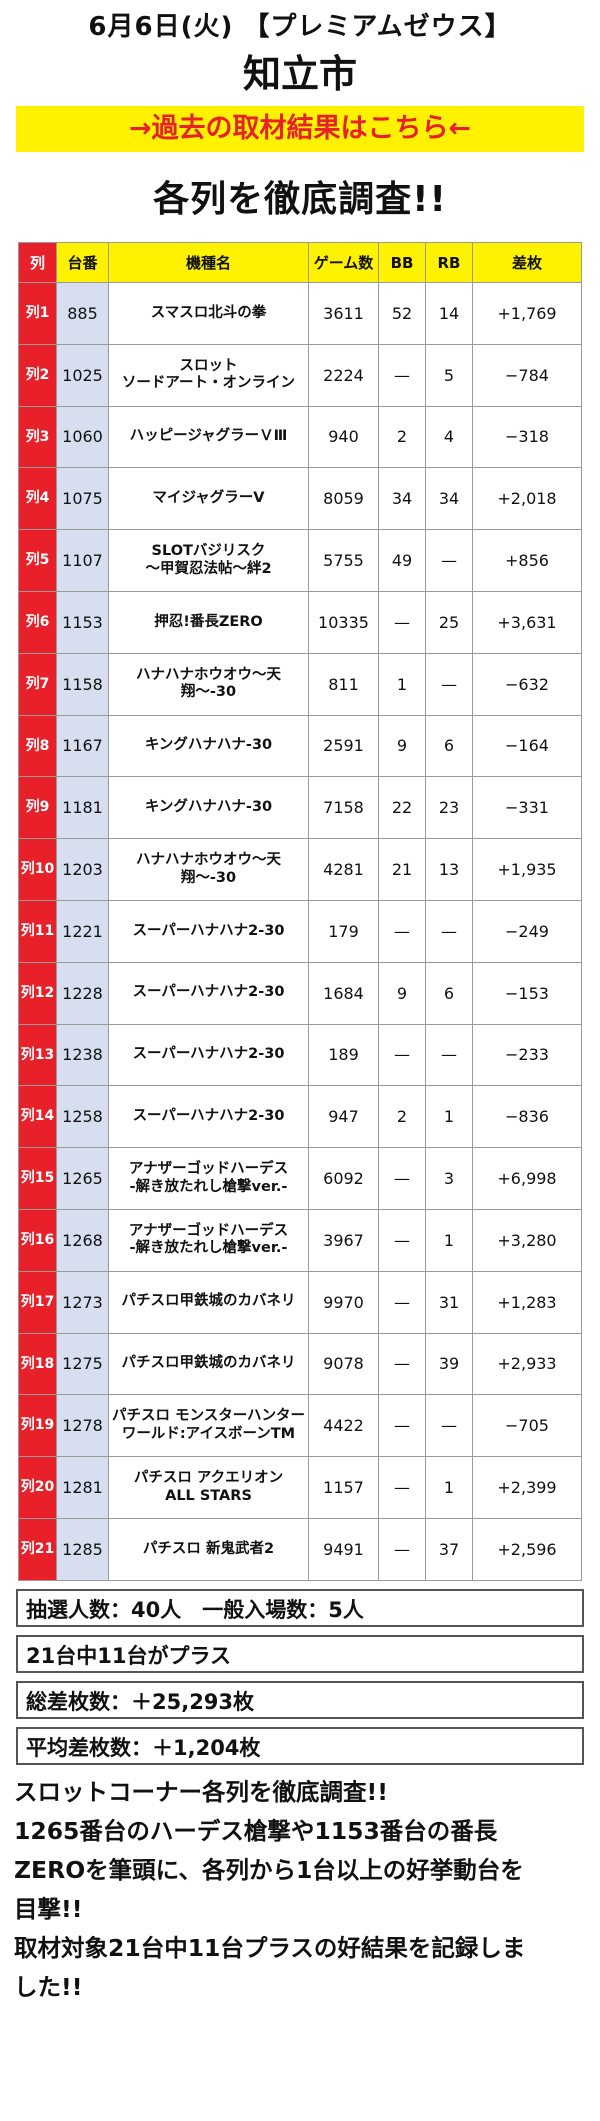 Image resolution: width=600 pixels, height=2121 pixels. I want to click on unit-number: 1281, so click(82, 1487).